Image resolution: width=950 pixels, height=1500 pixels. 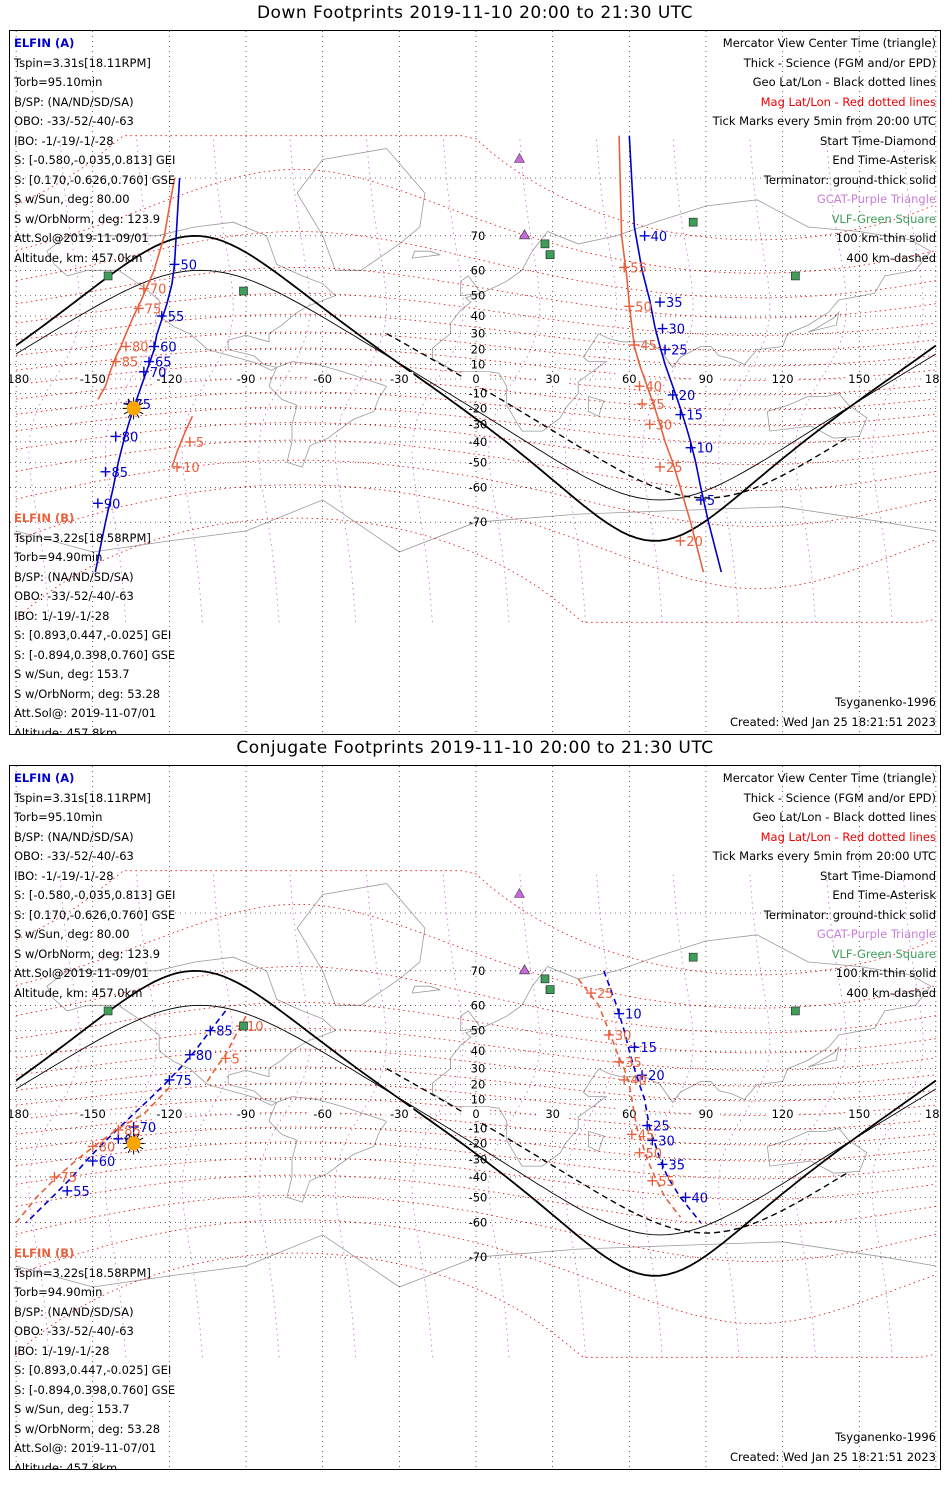 What do you see at coordinates (859, 1114) in the screenshot?
I see `lon-label: 150` at bounding box center [859, 1114].